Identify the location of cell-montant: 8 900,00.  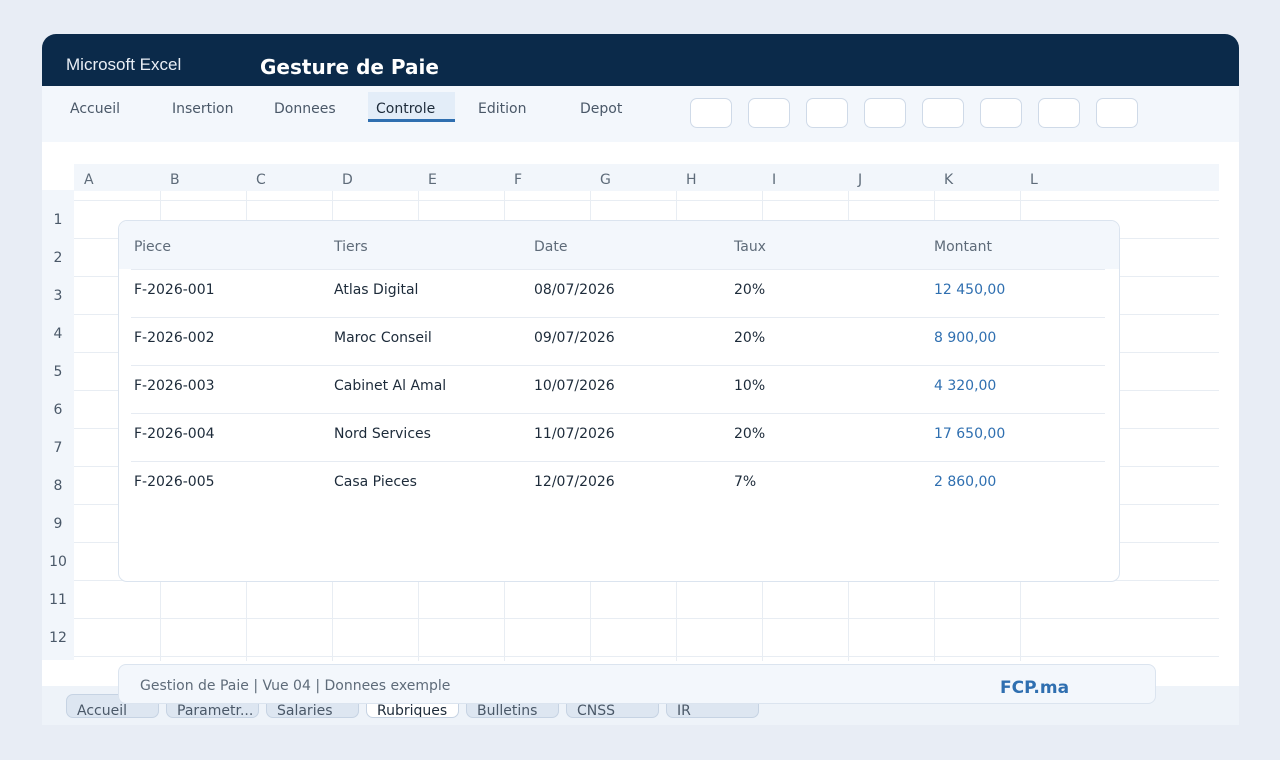
(965, 338).